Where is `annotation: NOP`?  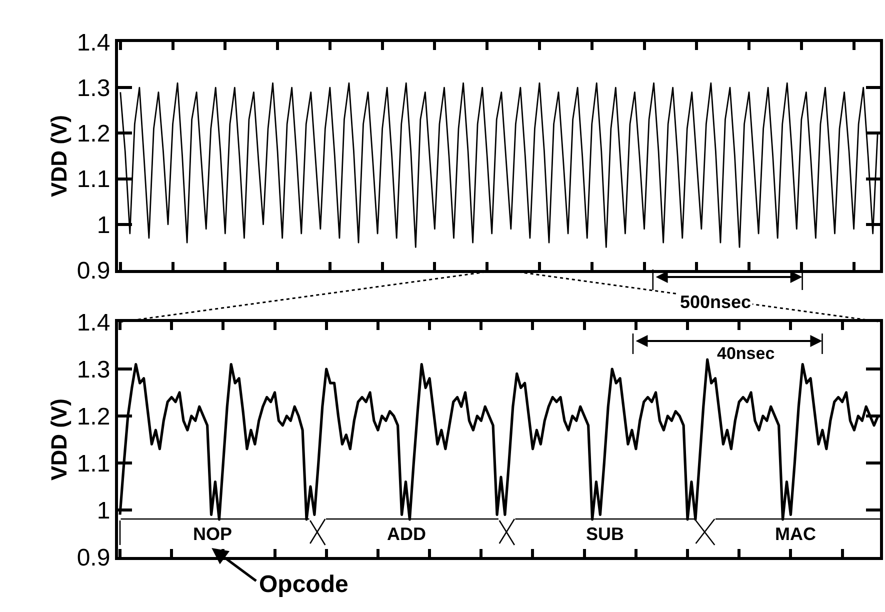 annotation: NOP is located at coordinates (212, 534).